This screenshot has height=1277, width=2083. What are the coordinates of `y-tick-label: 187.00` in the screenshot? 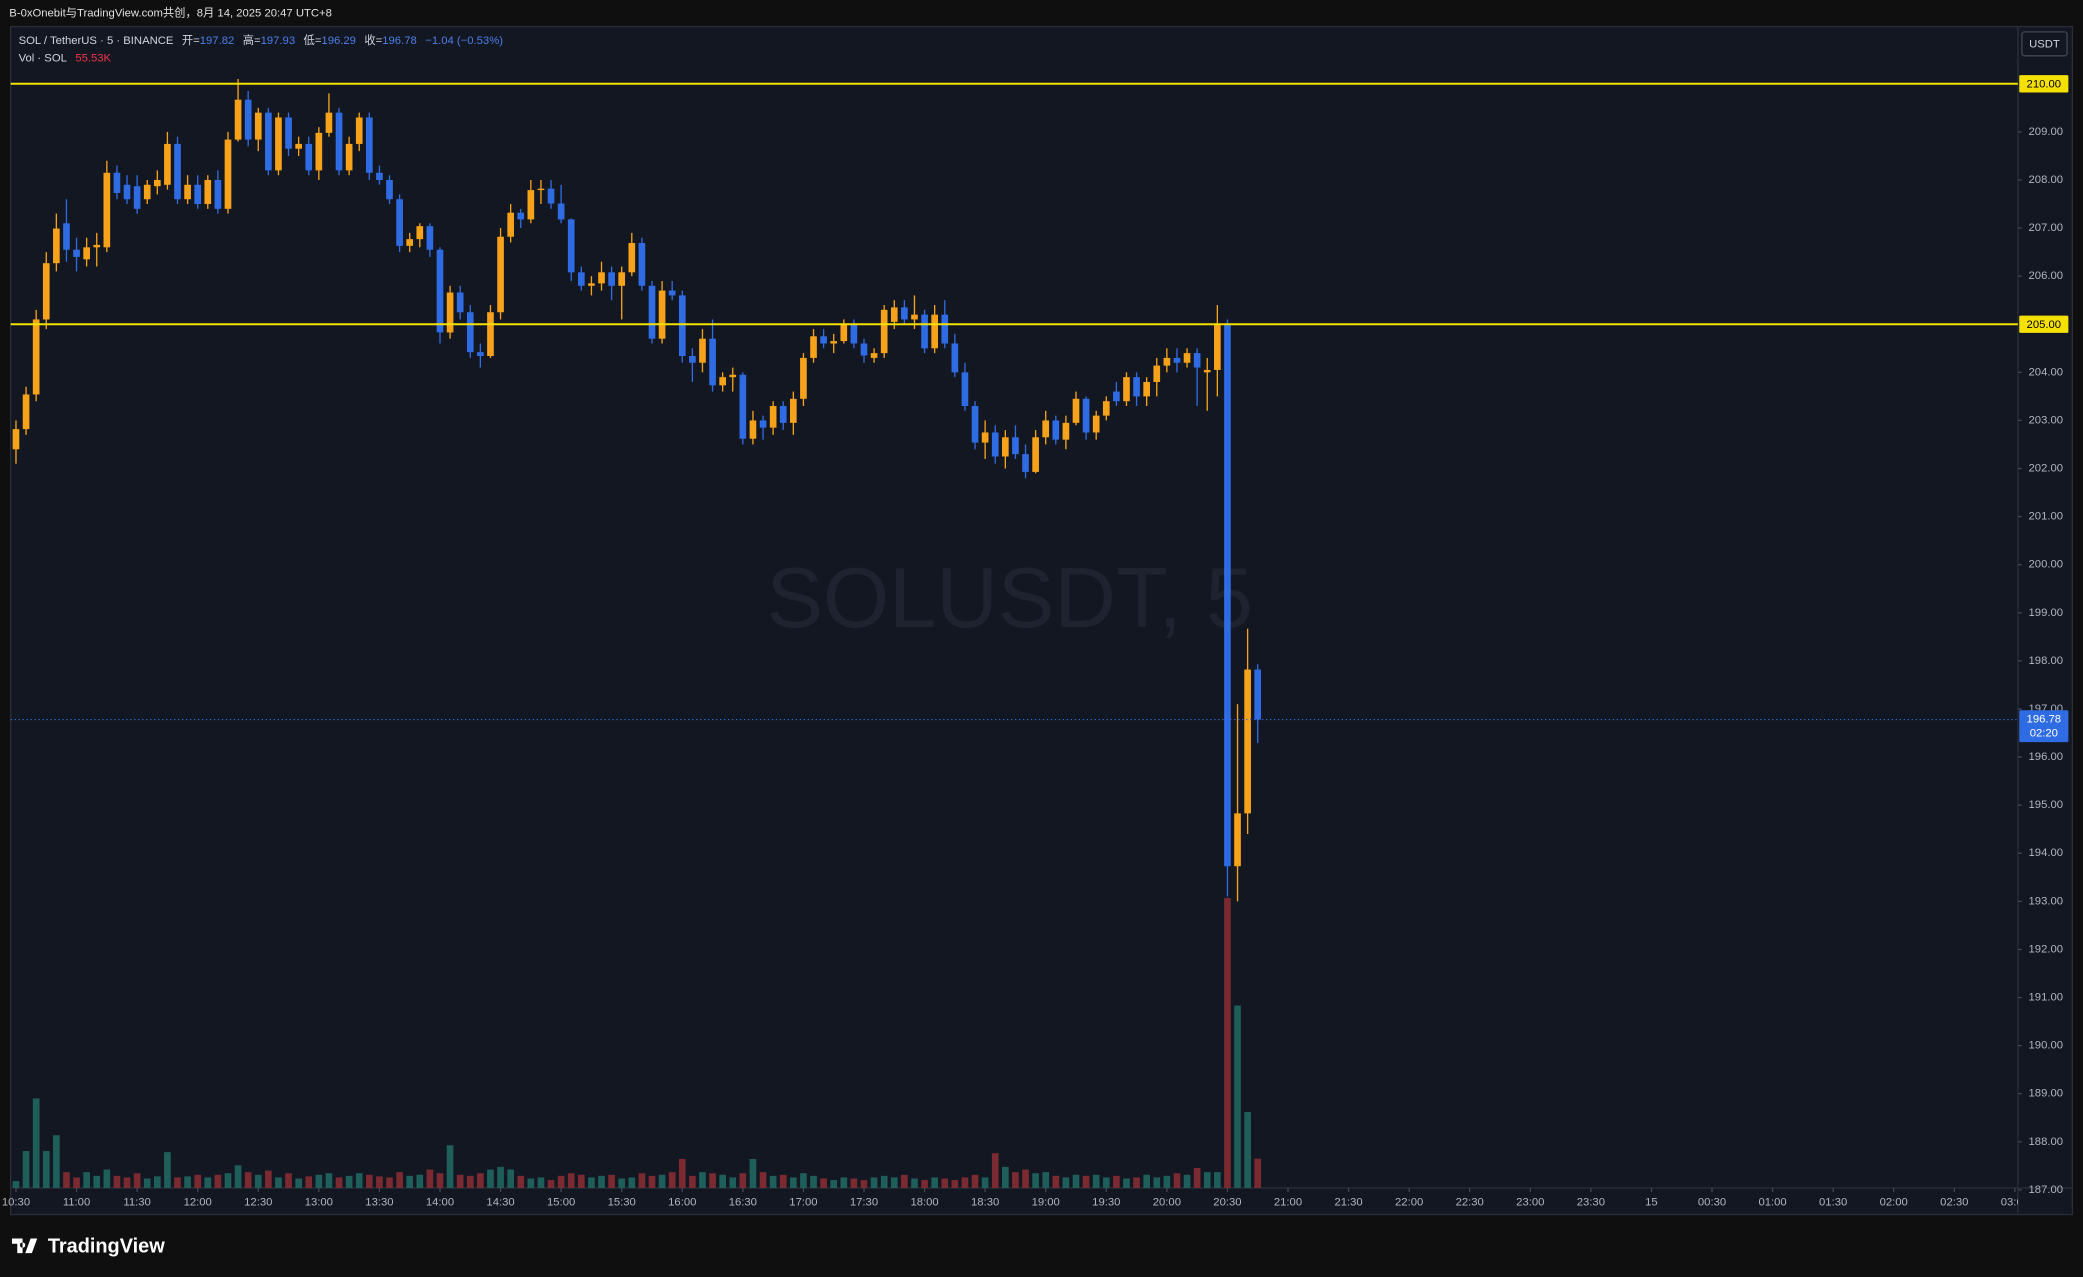 It's located at (2046, 1190).